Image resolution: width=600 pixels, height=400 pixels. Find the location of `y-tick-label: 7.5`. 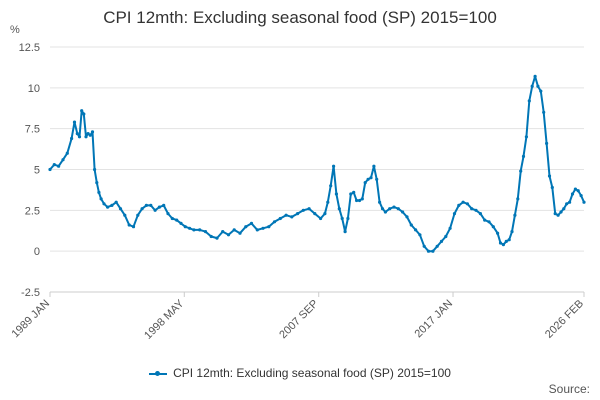

y-tick-label: 7.5 is located at coordinates (32, 130).